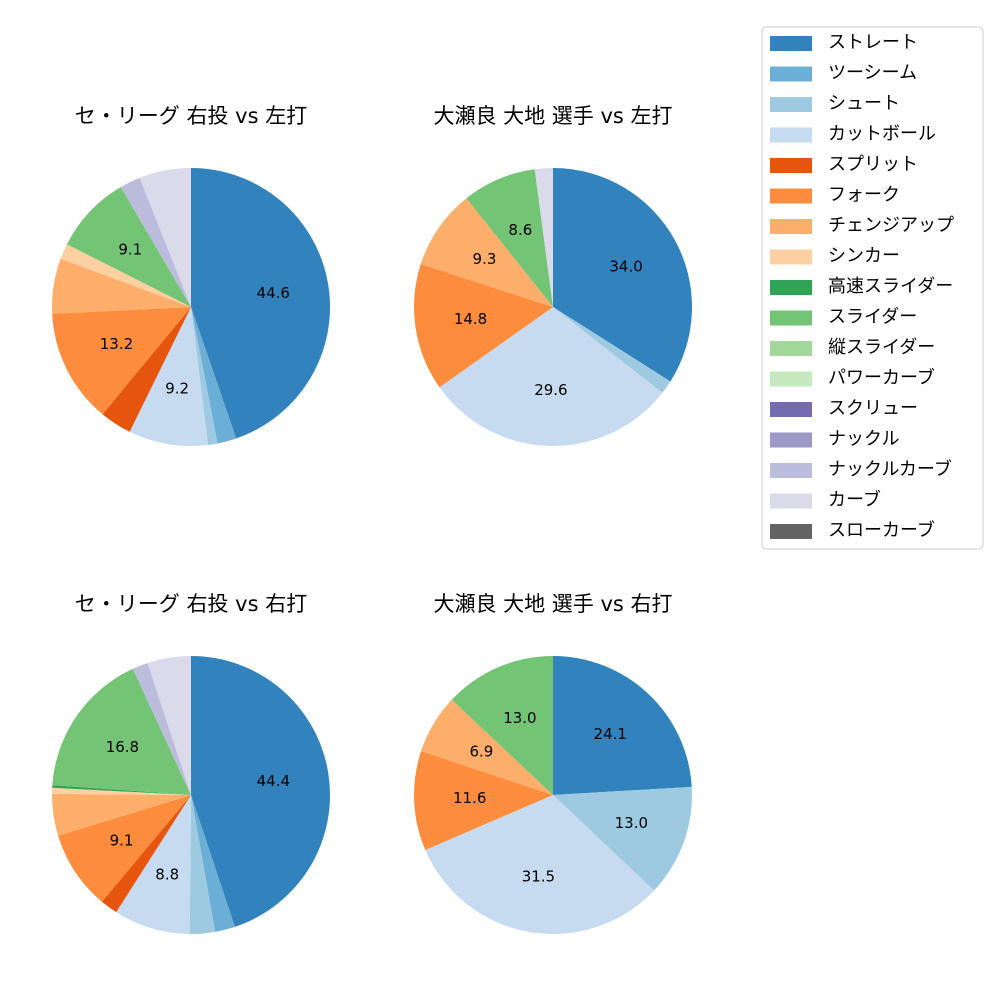 The width and height of the screenshot is (1000, 1004). Describe the element at coordinates (273, 293) in the screenshot. I see `slice-label: 44.6` at that location.